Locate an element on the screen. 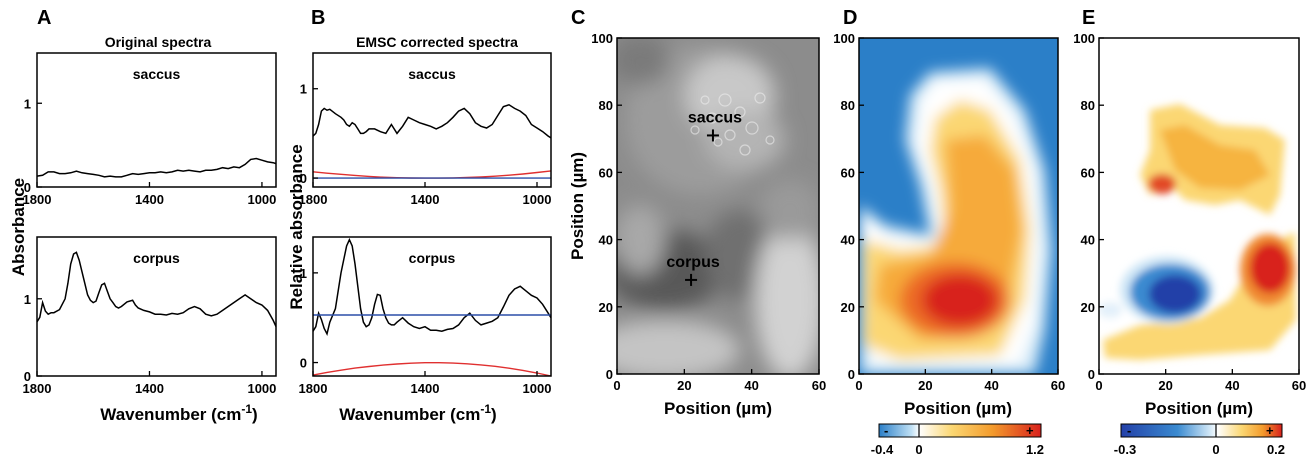  panel-d-xlabel: Position (µm) is located at coordinates (958, 408).